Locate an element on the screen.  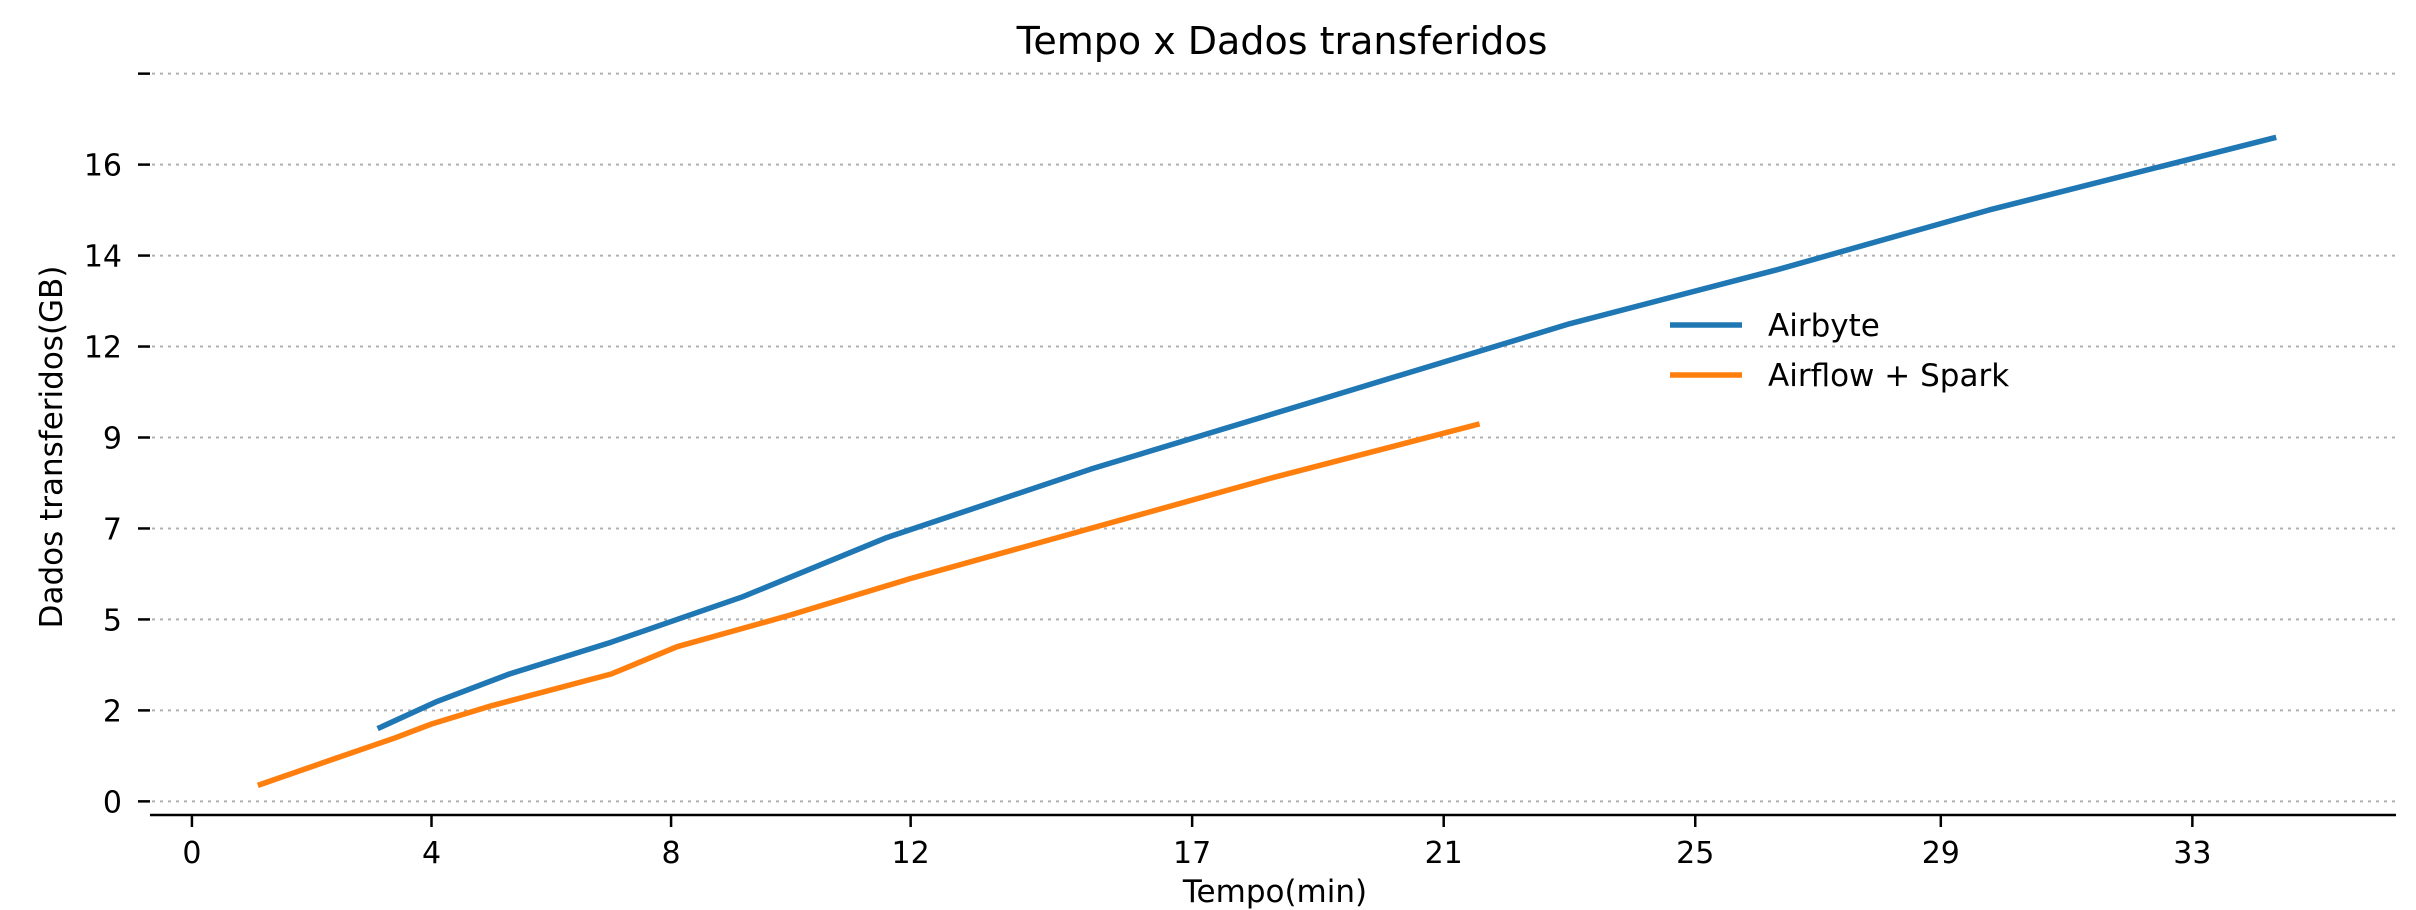
x-tick-label: 25 is located at coordinates (1695, 853).